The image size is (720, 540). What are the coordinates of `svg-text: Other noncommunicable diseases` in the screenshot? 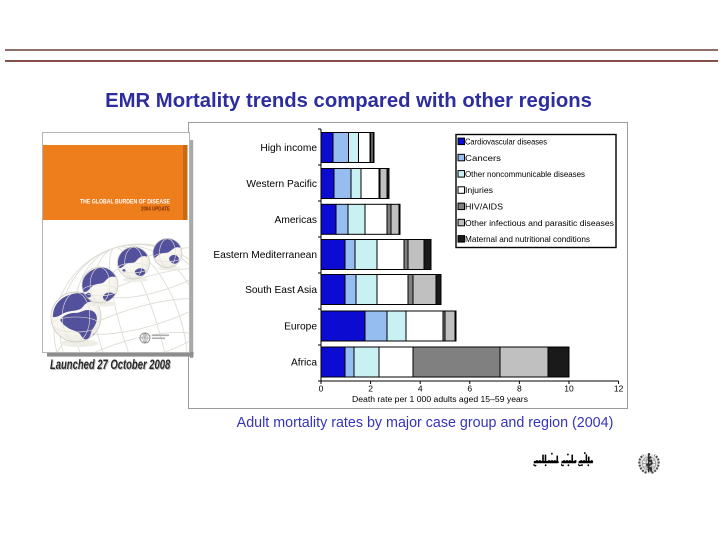 It's located at (525, 174).